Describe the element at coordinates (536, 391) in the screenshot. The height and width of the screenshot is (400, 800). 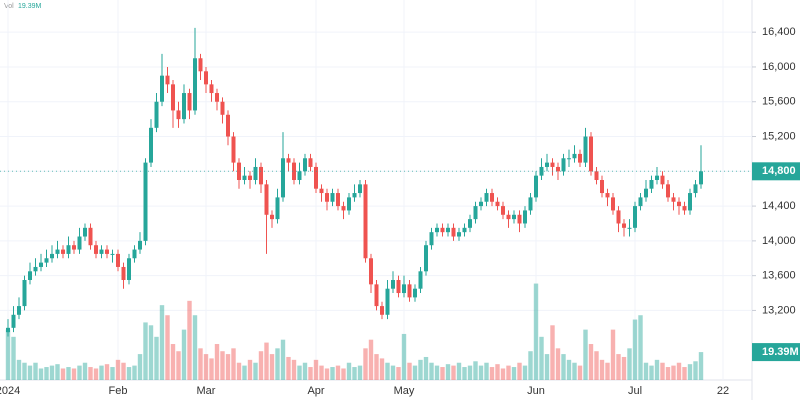
I see `x-tick-label: Jun` at that location.